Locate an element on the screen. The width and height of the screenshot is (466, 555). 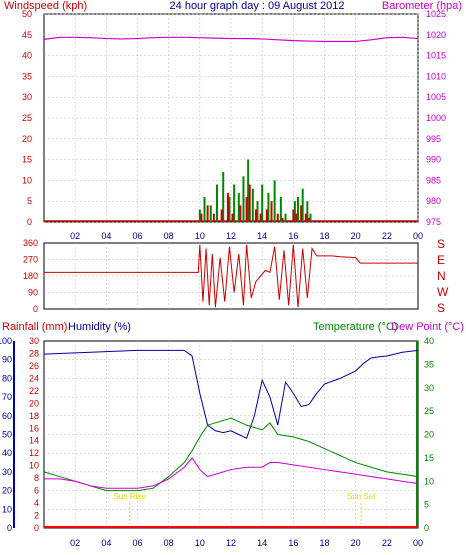
direction-tick-label: 0 is located at coordinates (35, 309).